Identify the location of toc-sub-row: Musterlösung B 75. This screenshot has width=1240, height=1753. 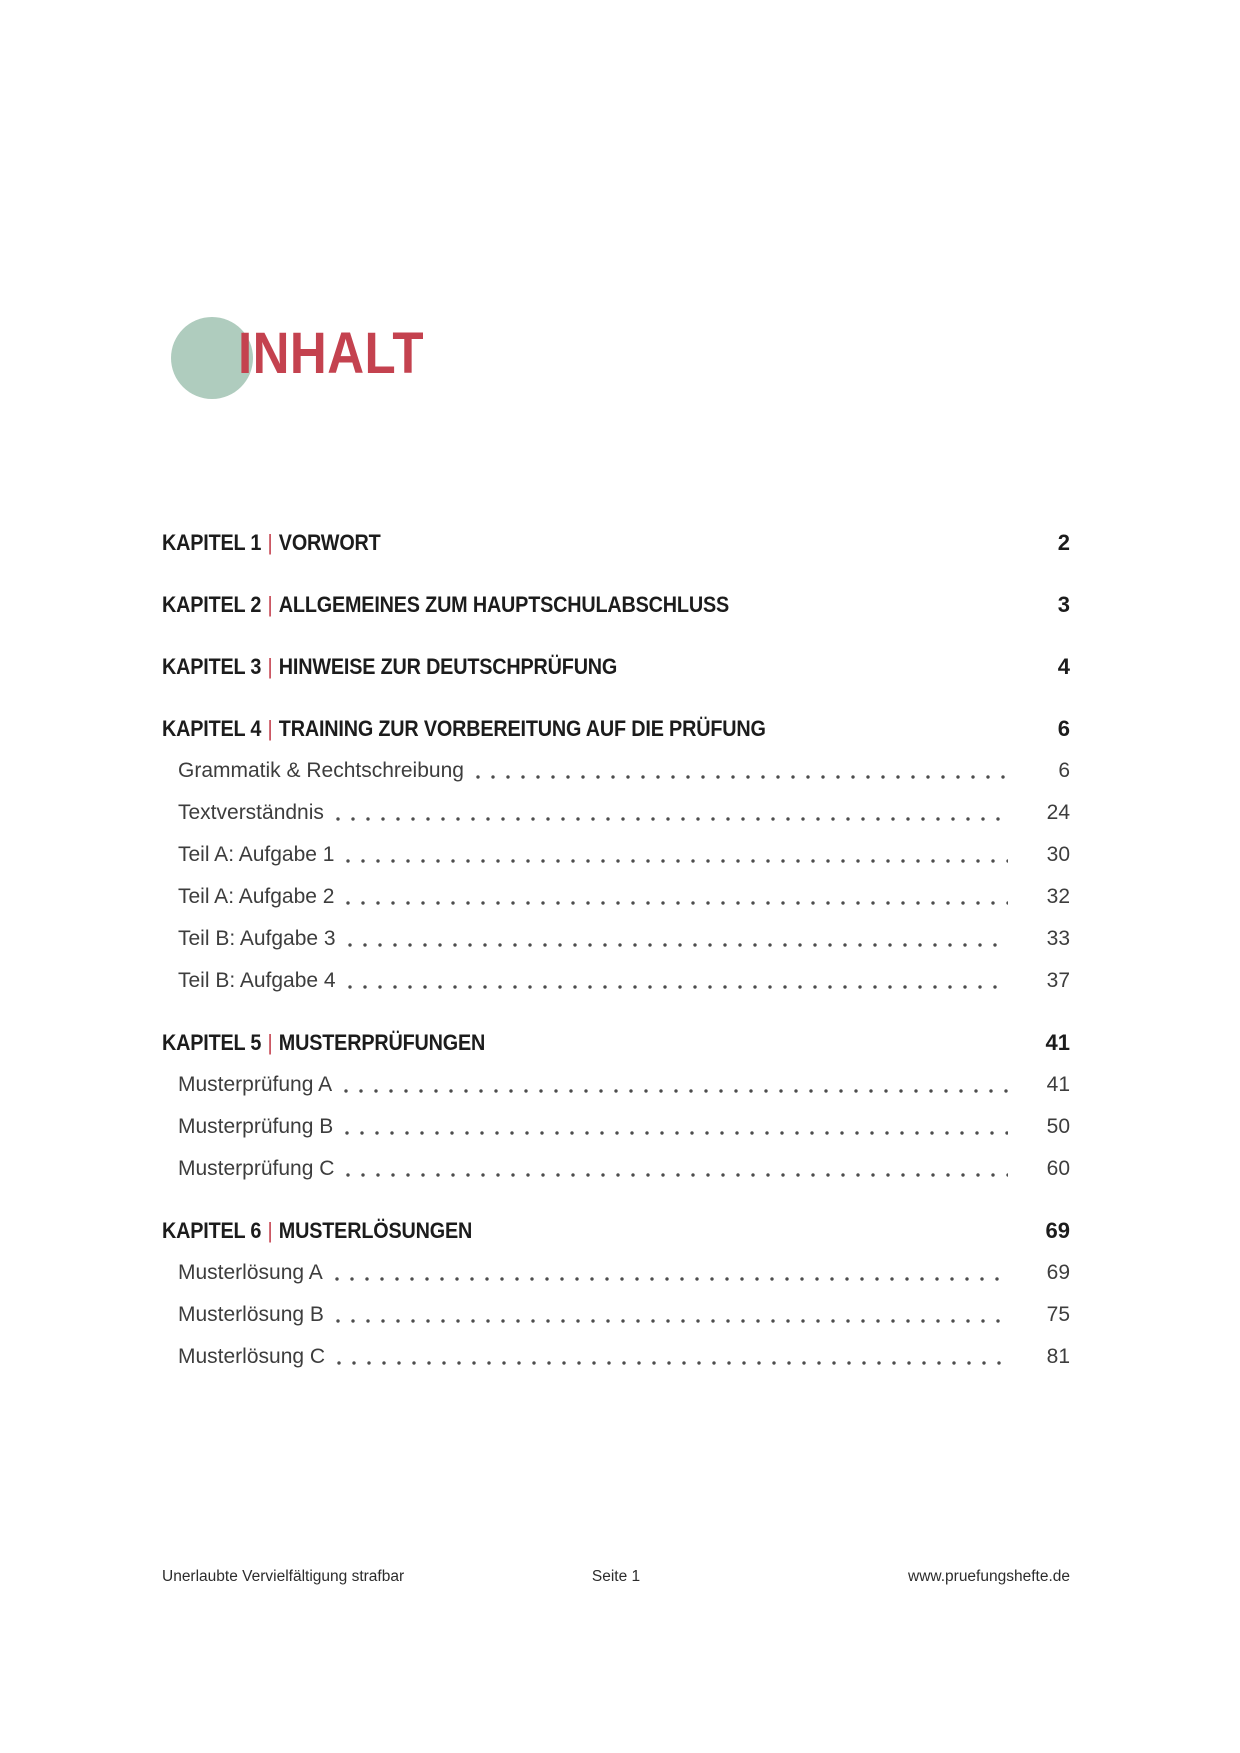
(616, 1315).